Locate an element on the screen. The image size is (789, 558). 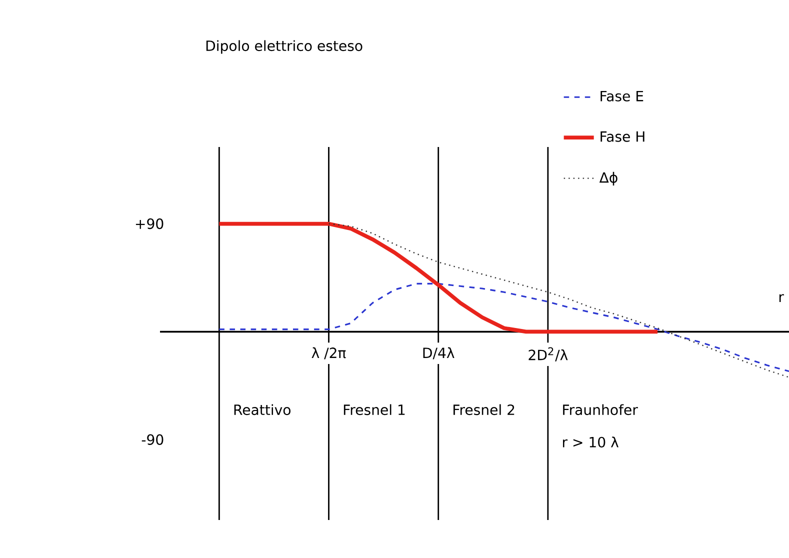
legend-label: Fase E is located at coordinates (622, 96).